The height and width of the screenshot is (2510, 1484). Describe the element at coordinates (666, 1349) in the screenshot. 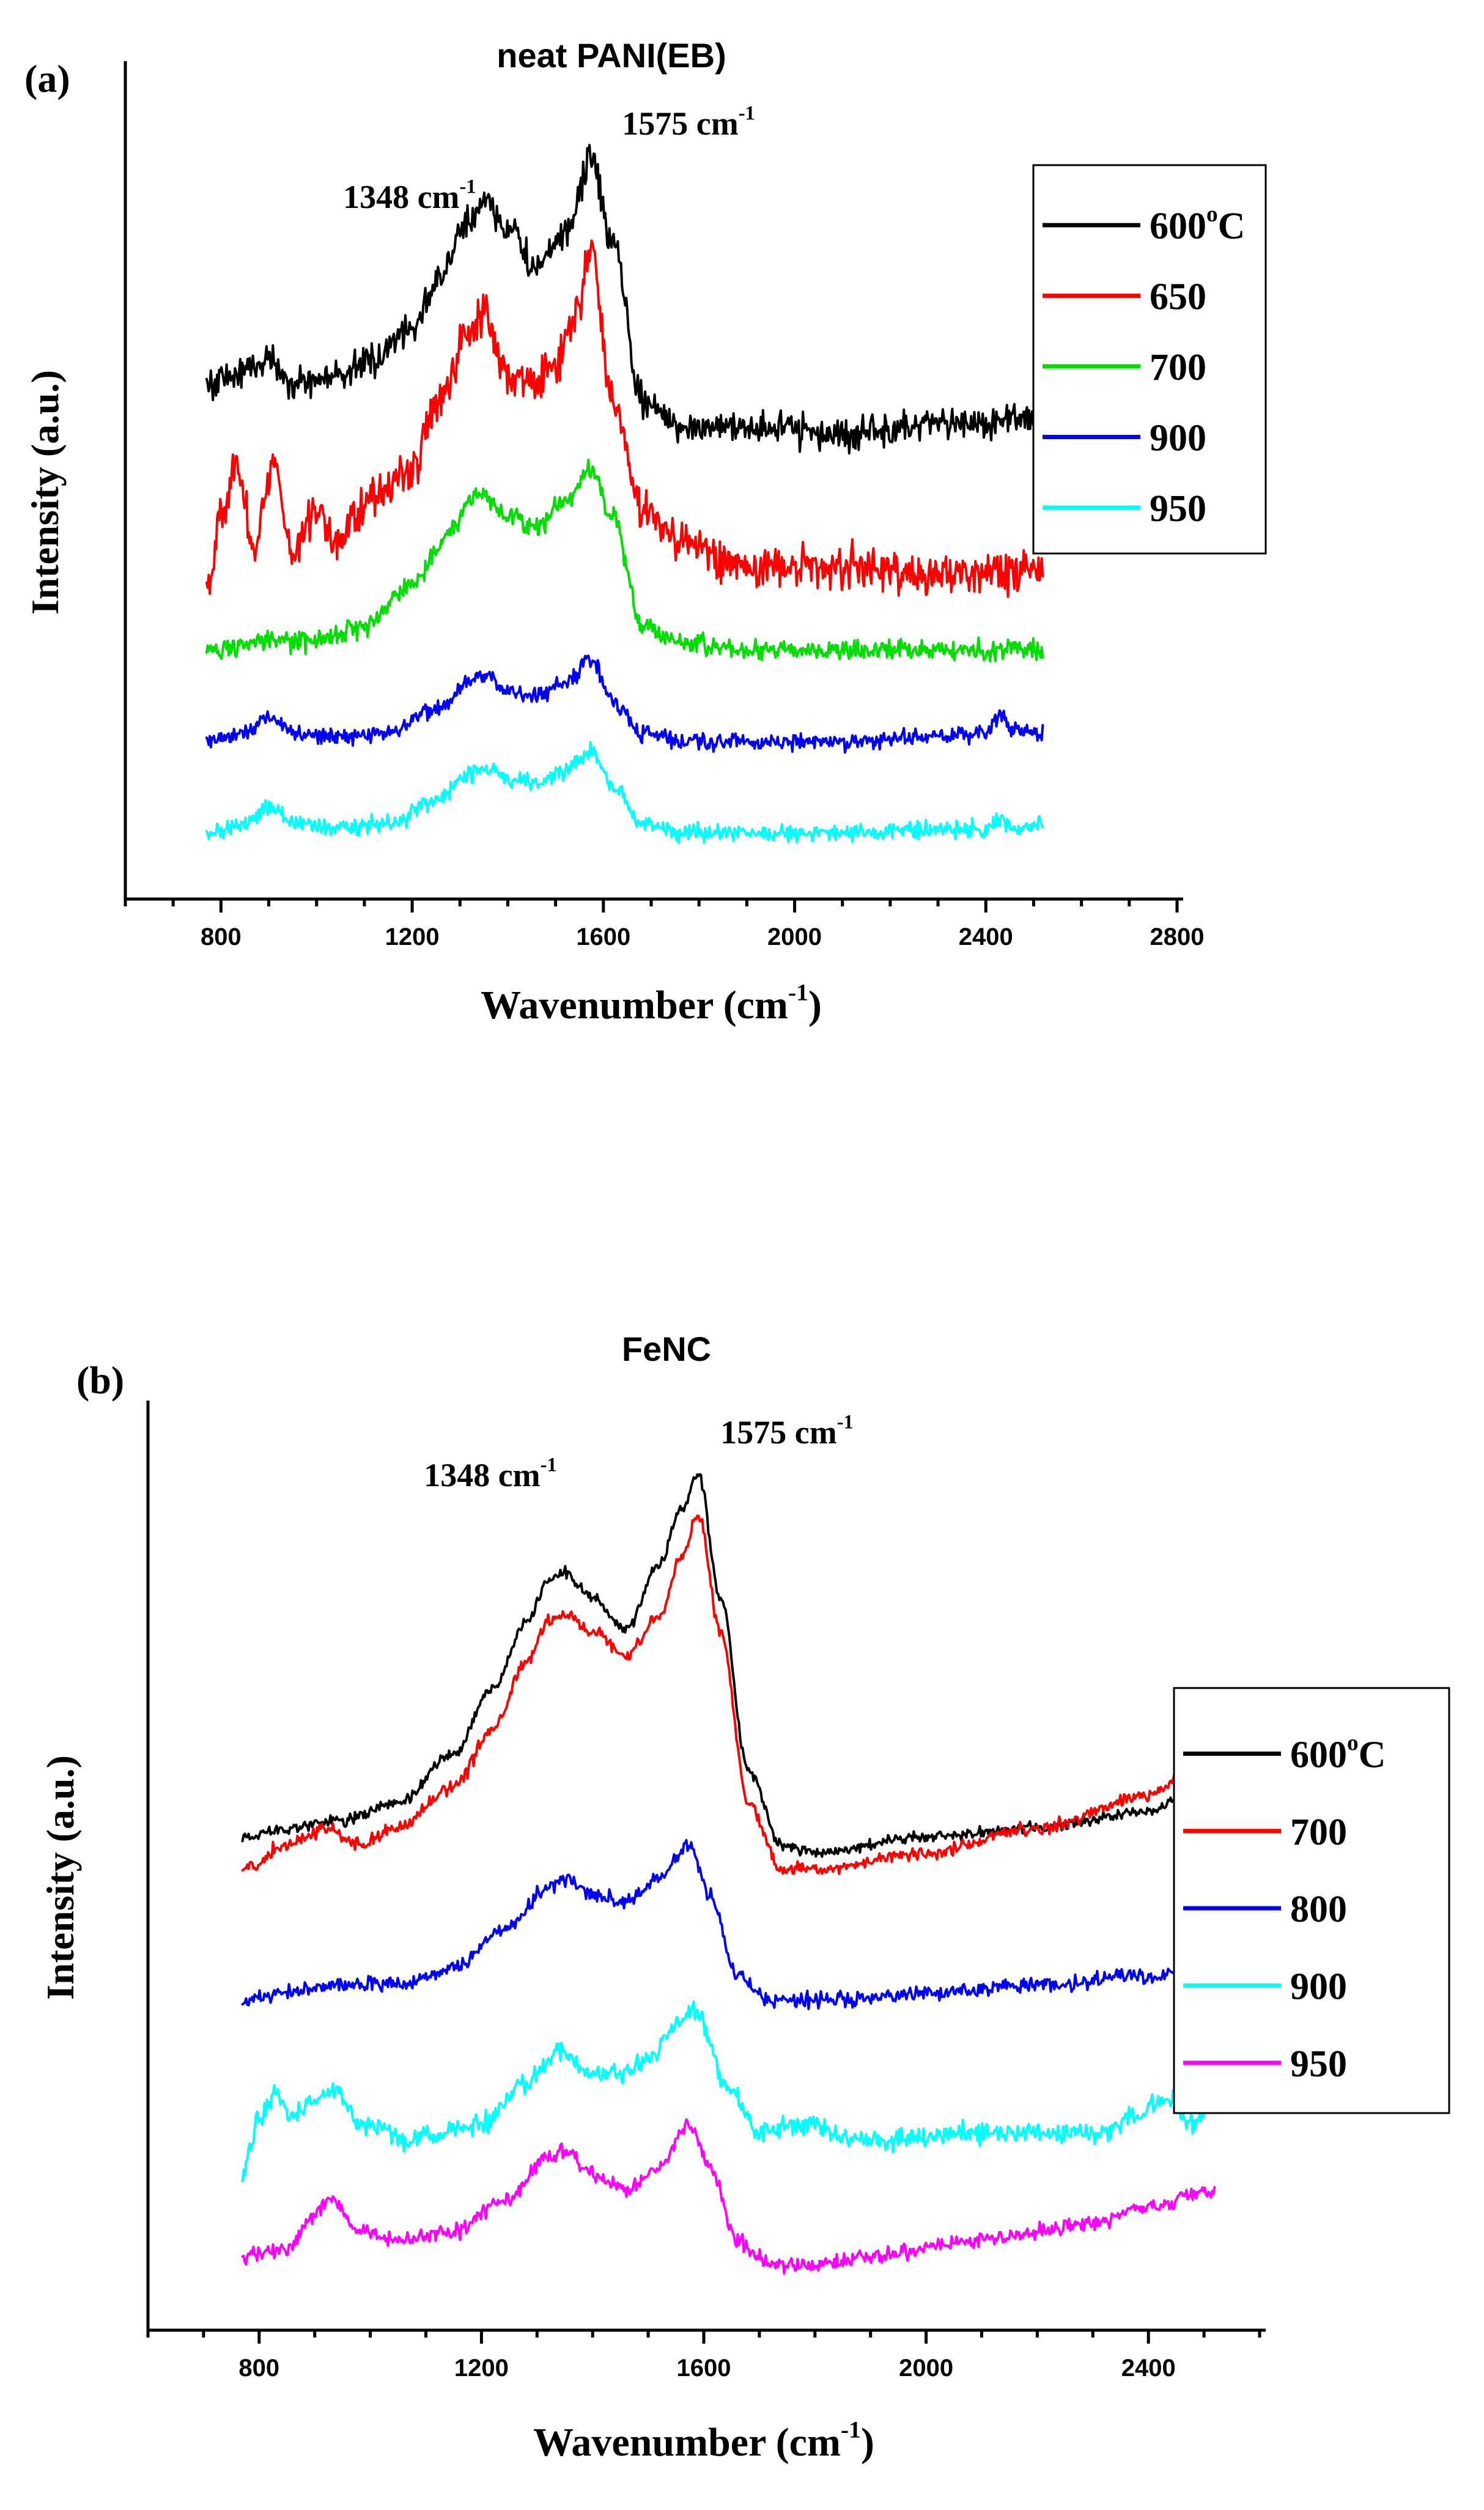

I see `chart-title: FeNC` at that location.